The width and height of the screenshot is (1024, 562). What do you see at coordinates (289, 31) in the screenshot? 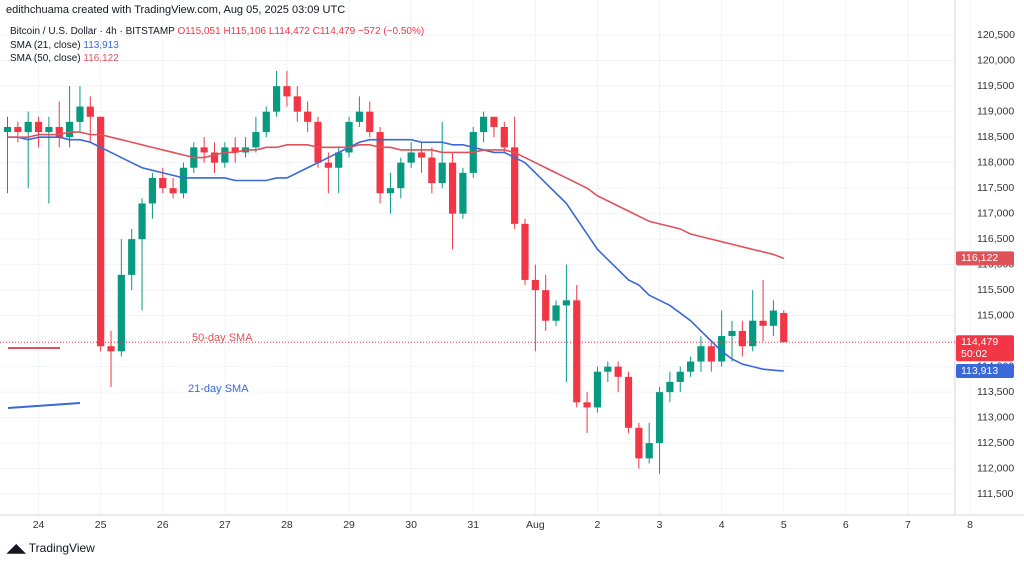
I see `ohlc: L114,472` at bounding box center [289, 31].